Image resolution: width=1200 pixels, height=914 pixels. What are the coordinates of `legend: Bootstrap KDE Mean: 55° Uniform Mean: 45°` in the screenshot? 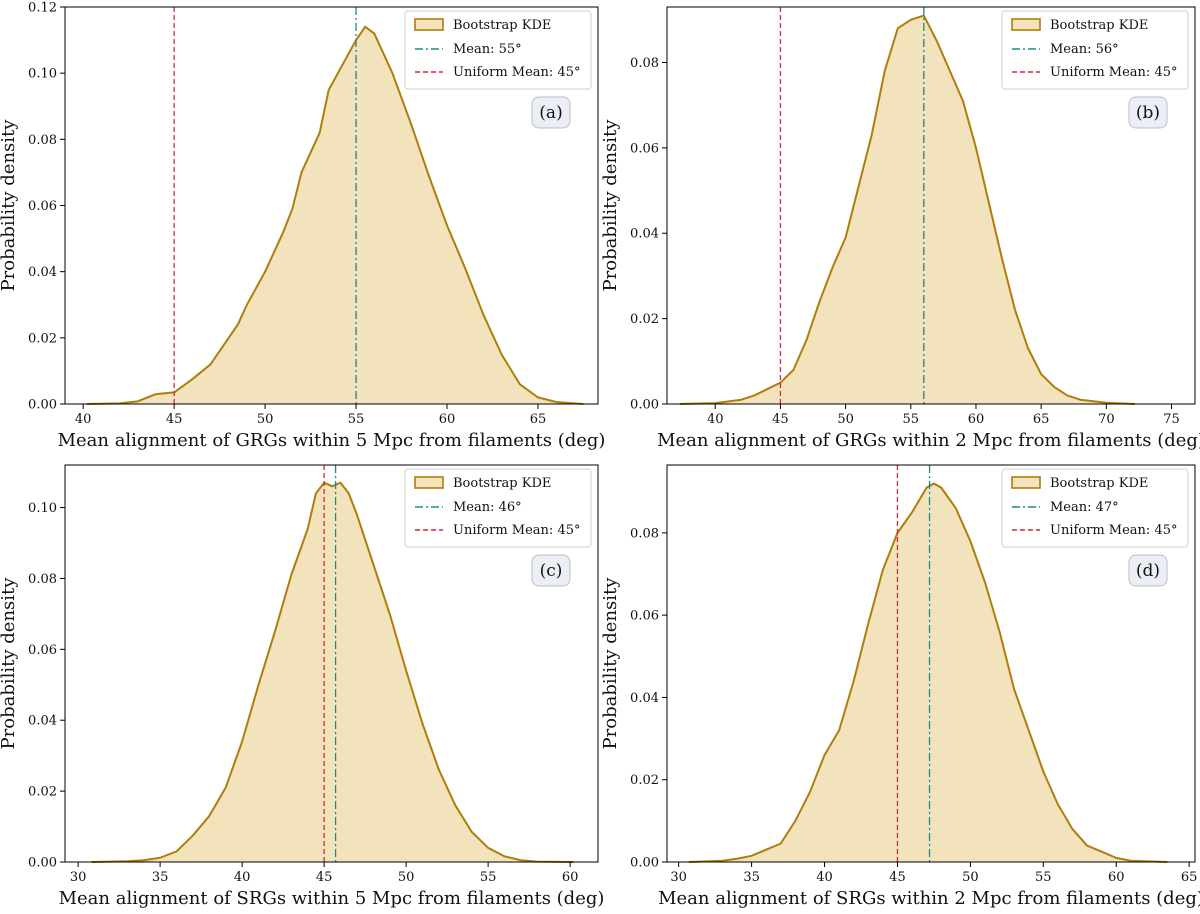 It's located at (498, 50).